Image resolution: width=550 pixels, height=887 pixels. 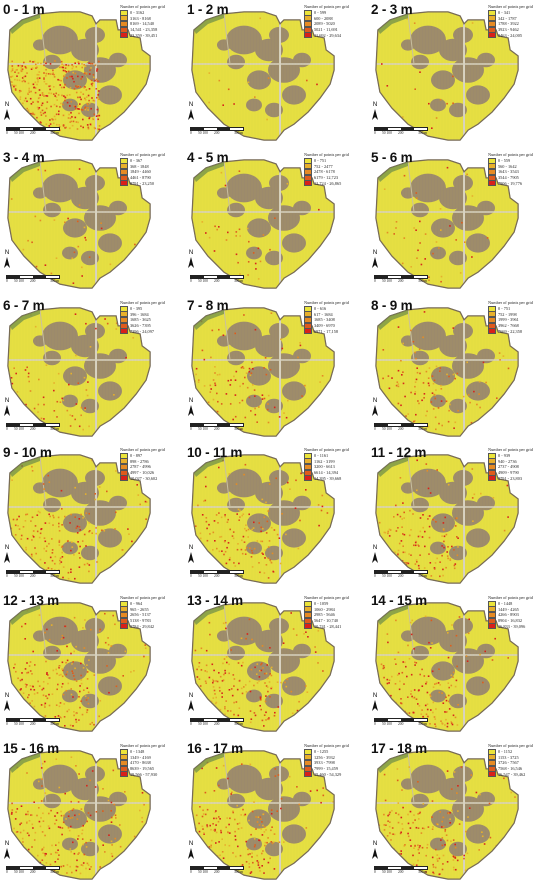 What do you see at coordinates (326, 331) in the screenshot?
I see `legend-label: 6971 - 17,158` at bounding box center [326, 331].